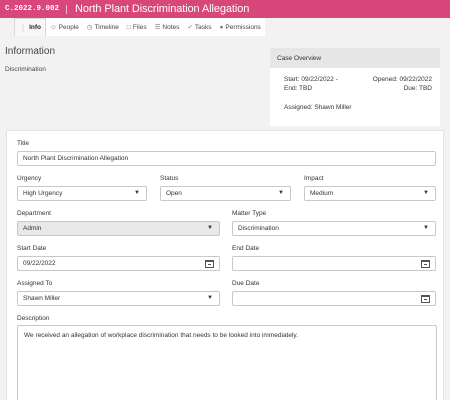 This screenshot has width=450, height=400. I want to click on urgency-select: High Urgency ▼, so click(82, 193).